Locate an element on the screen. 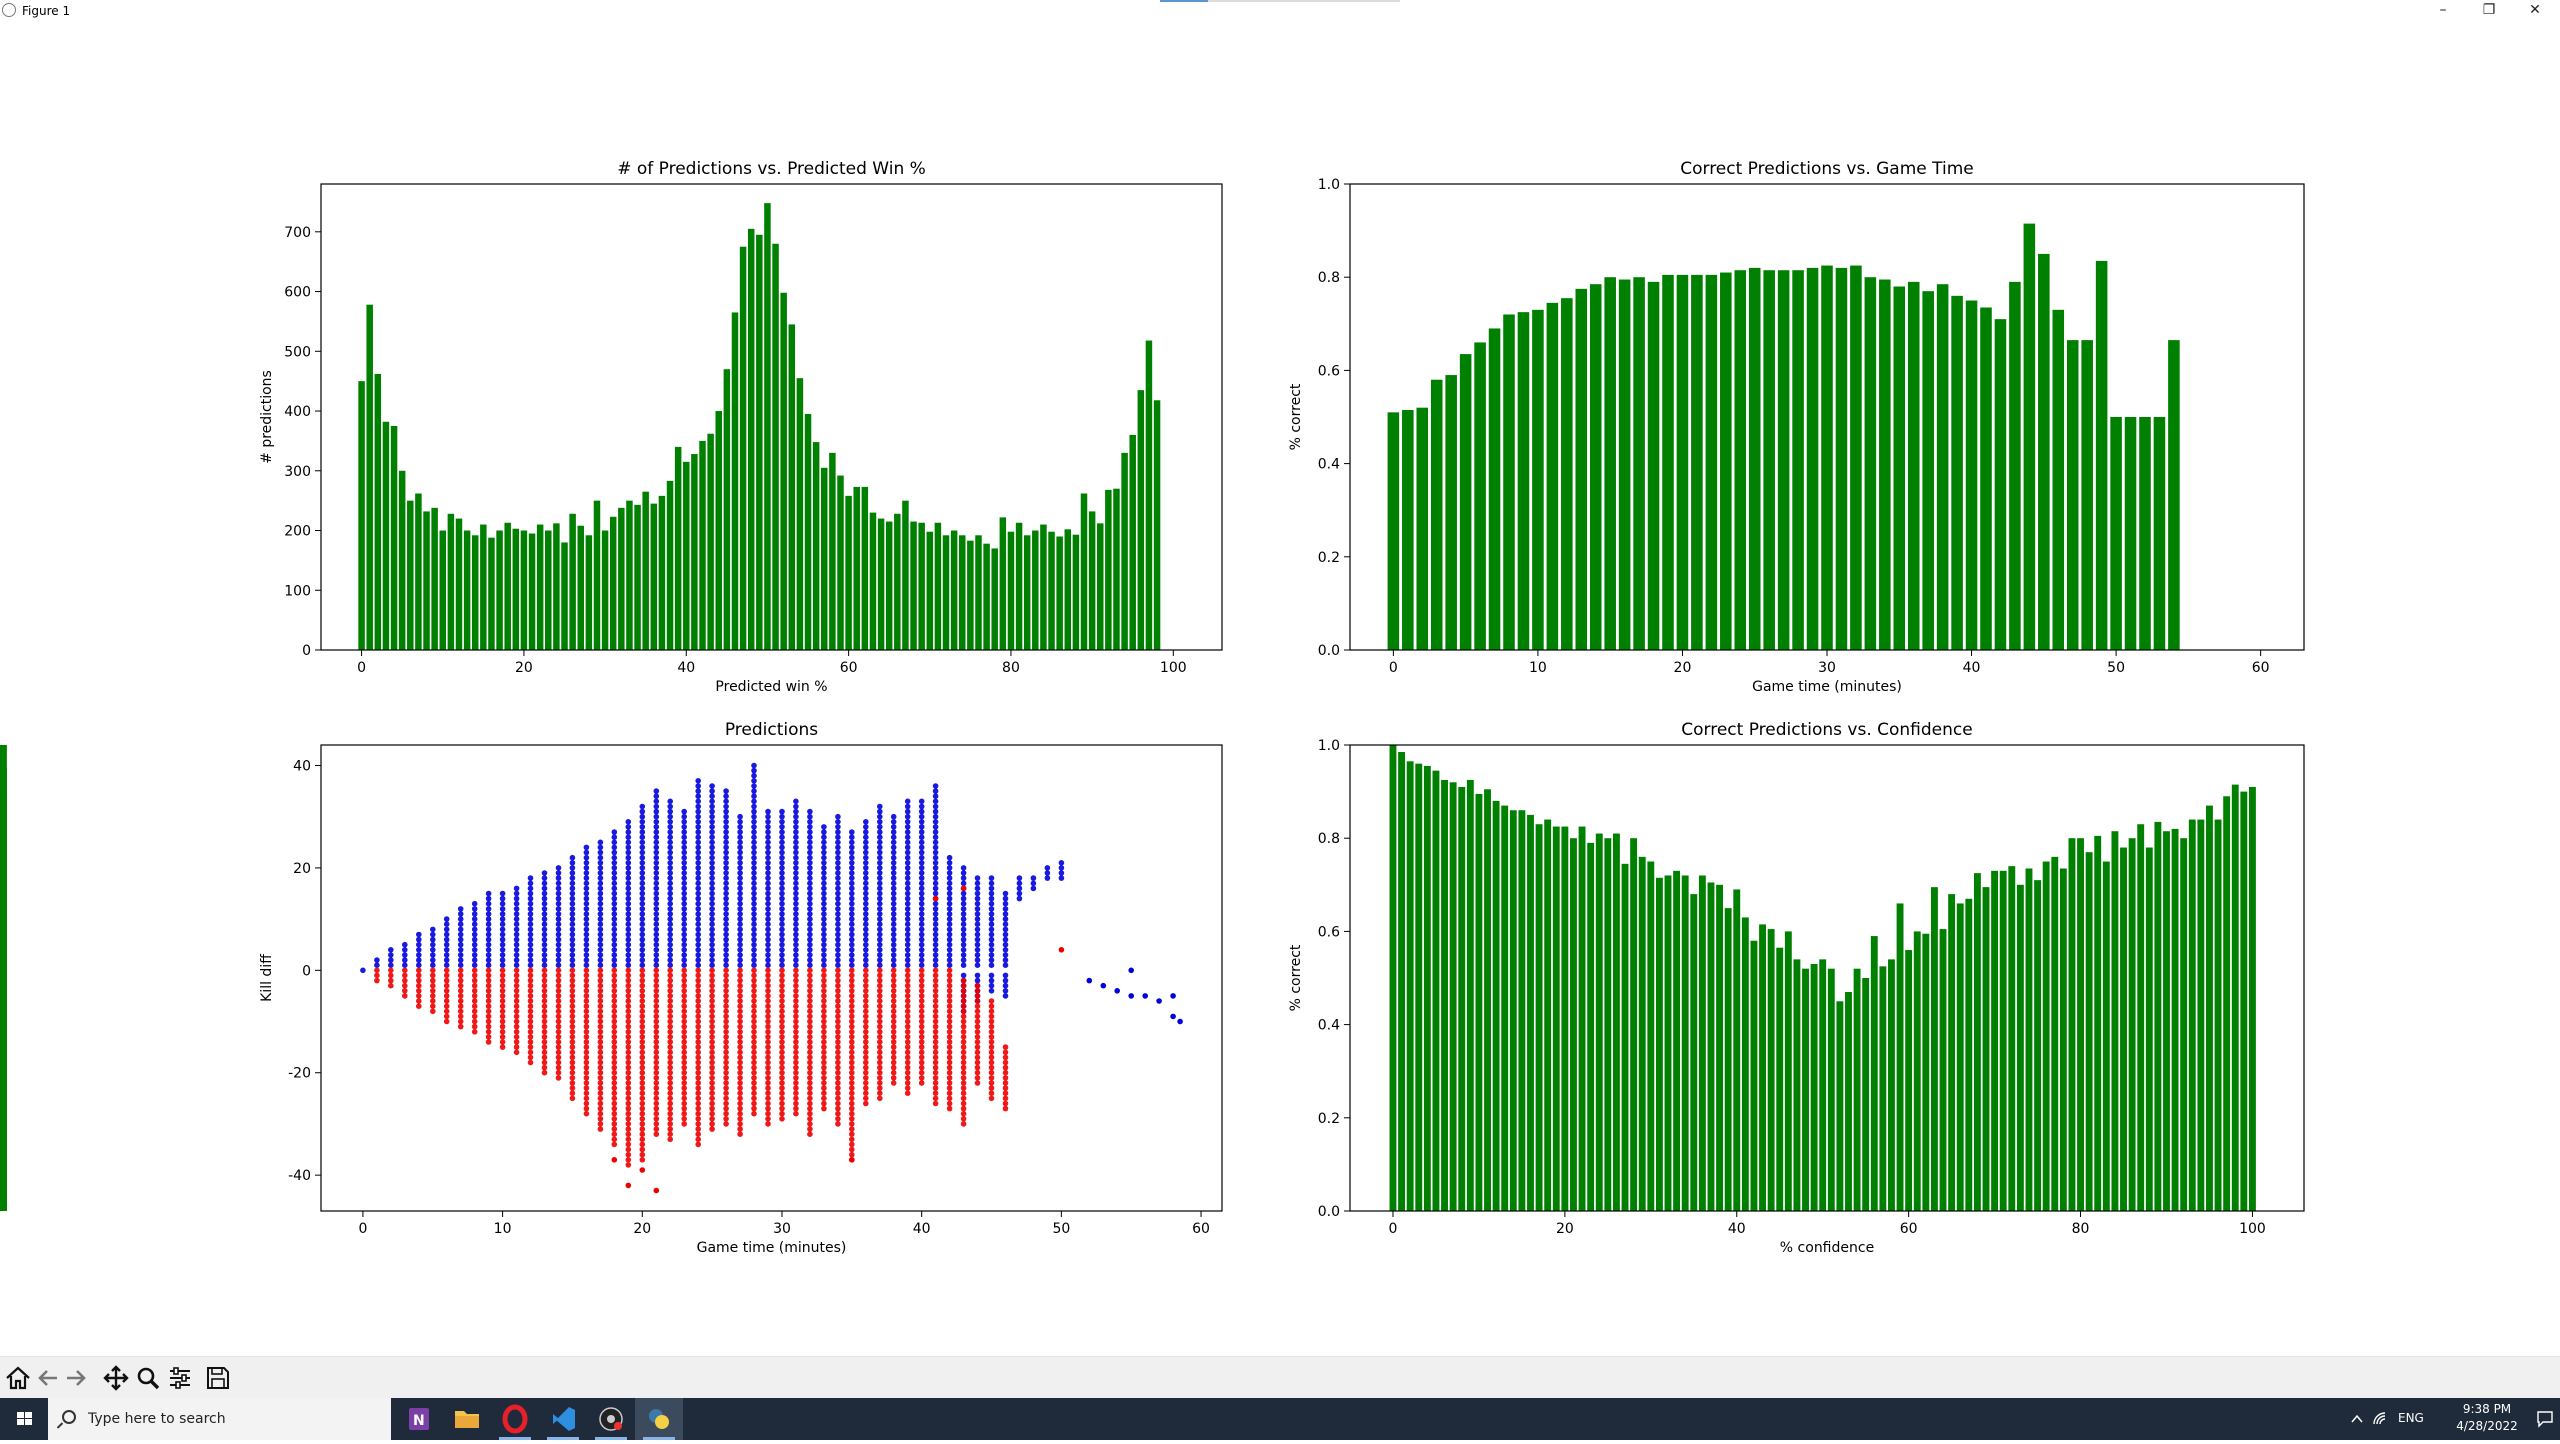 The image size is (2560, 1444). opera-icon is located at coordinates (515, 1419).